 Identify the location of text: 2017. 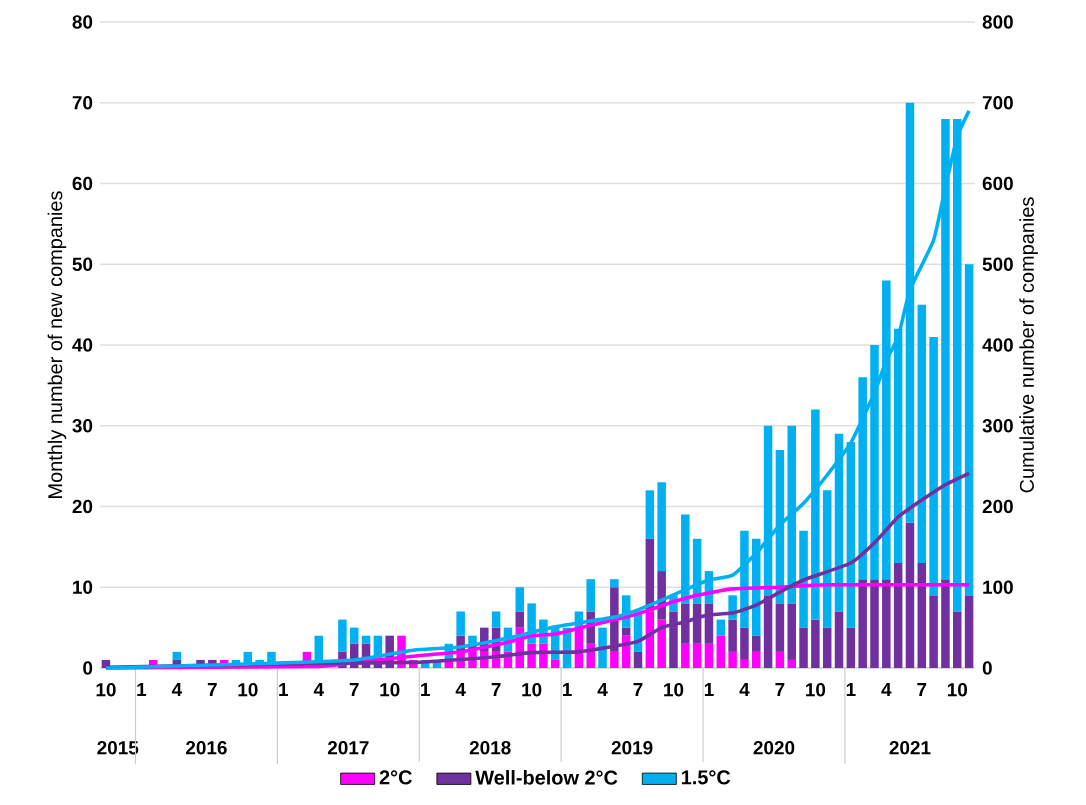
(348, 748).